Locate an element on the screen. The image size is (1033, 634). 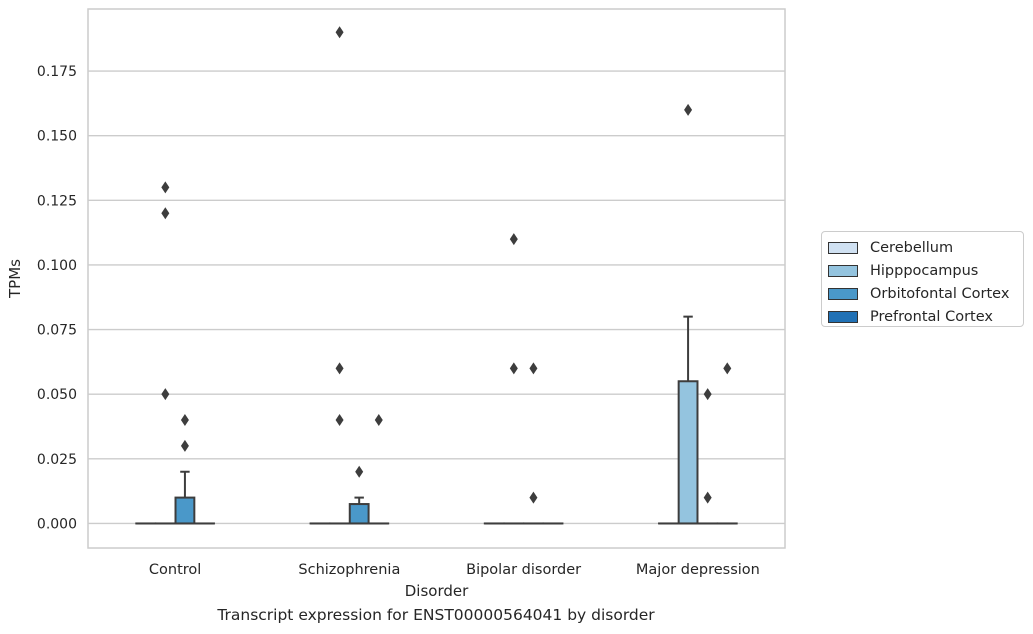
legend-item: Prefrontal Cortex is located at coordinates (925, 316).